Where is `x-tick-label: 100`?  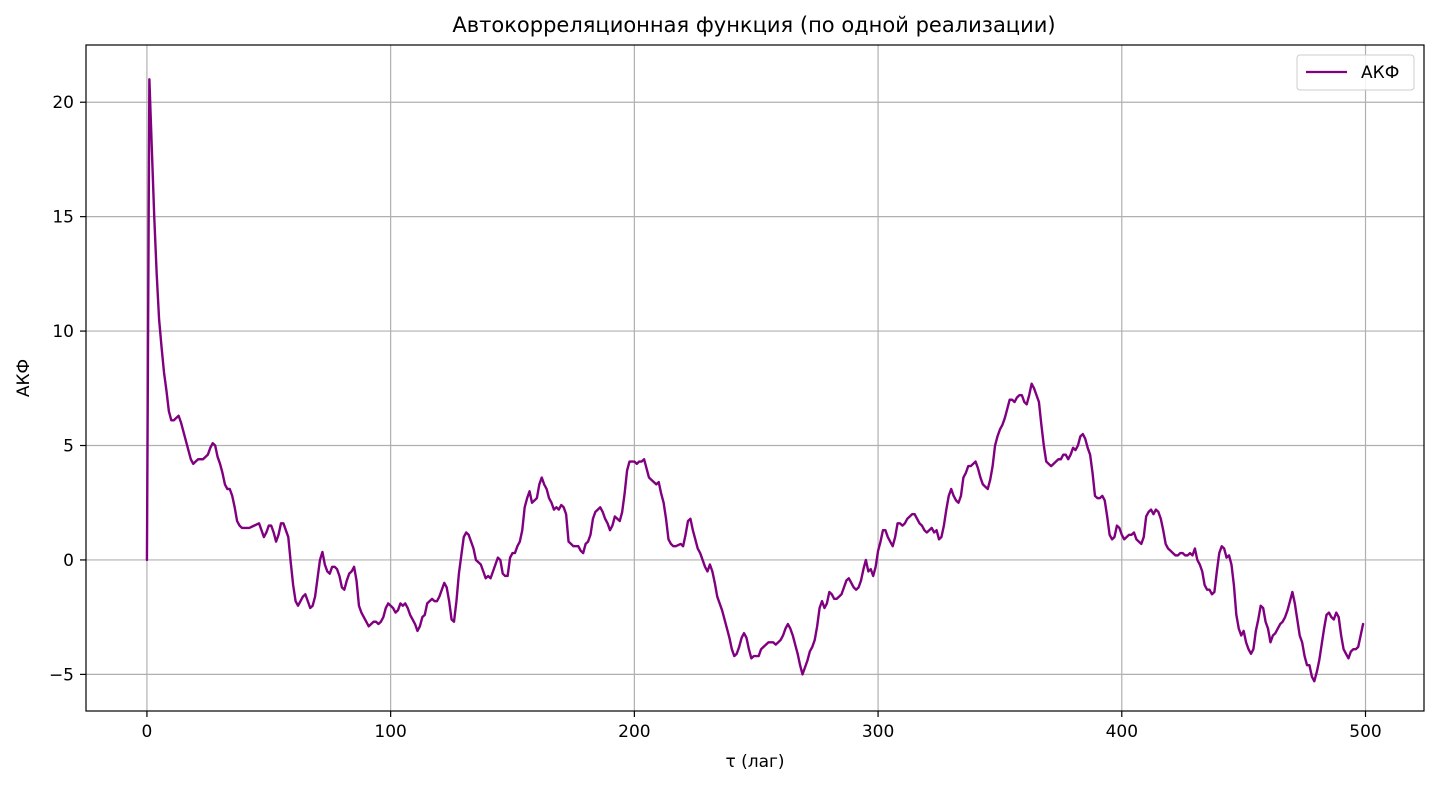
x-tick-label: 100 is located at coordinates (390, 732).